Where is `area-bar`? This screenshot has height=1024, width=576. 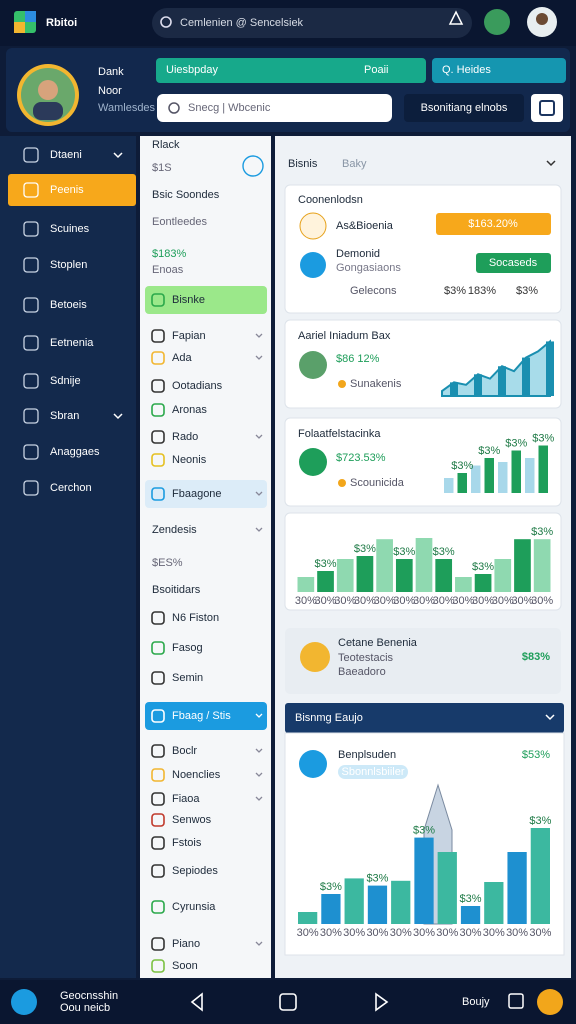 area-bar is located at coordinates (526, 376).